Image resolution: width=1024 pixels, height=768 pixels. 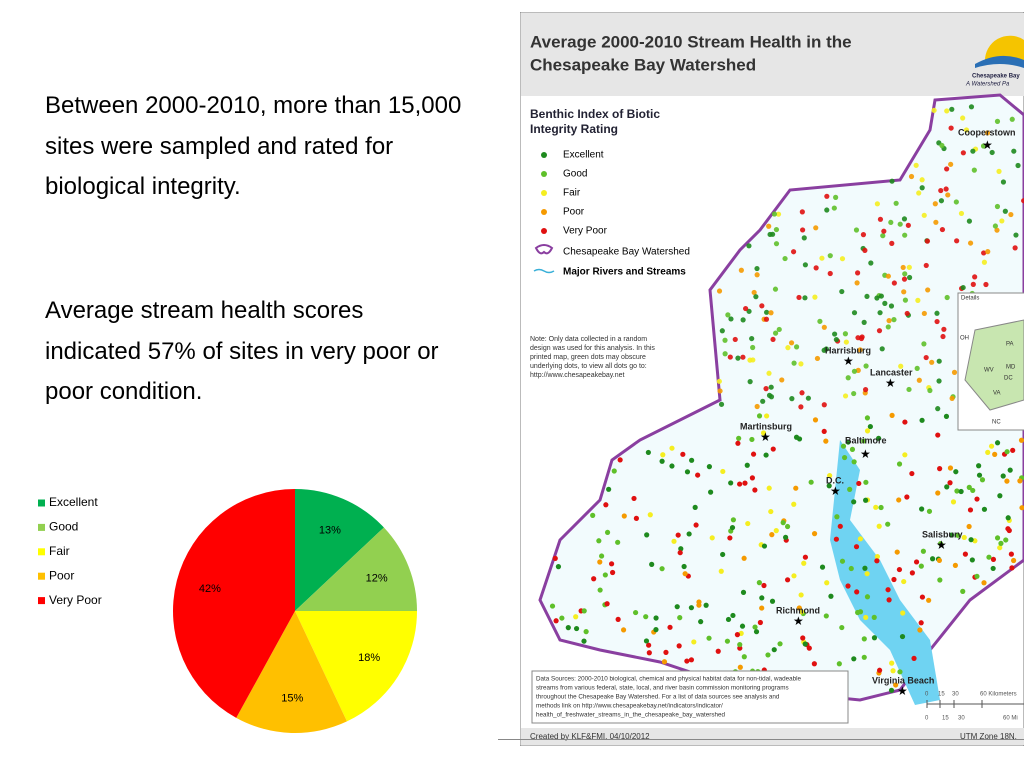 I want to click on city-label: Richmond, so click(x=798, y=610).